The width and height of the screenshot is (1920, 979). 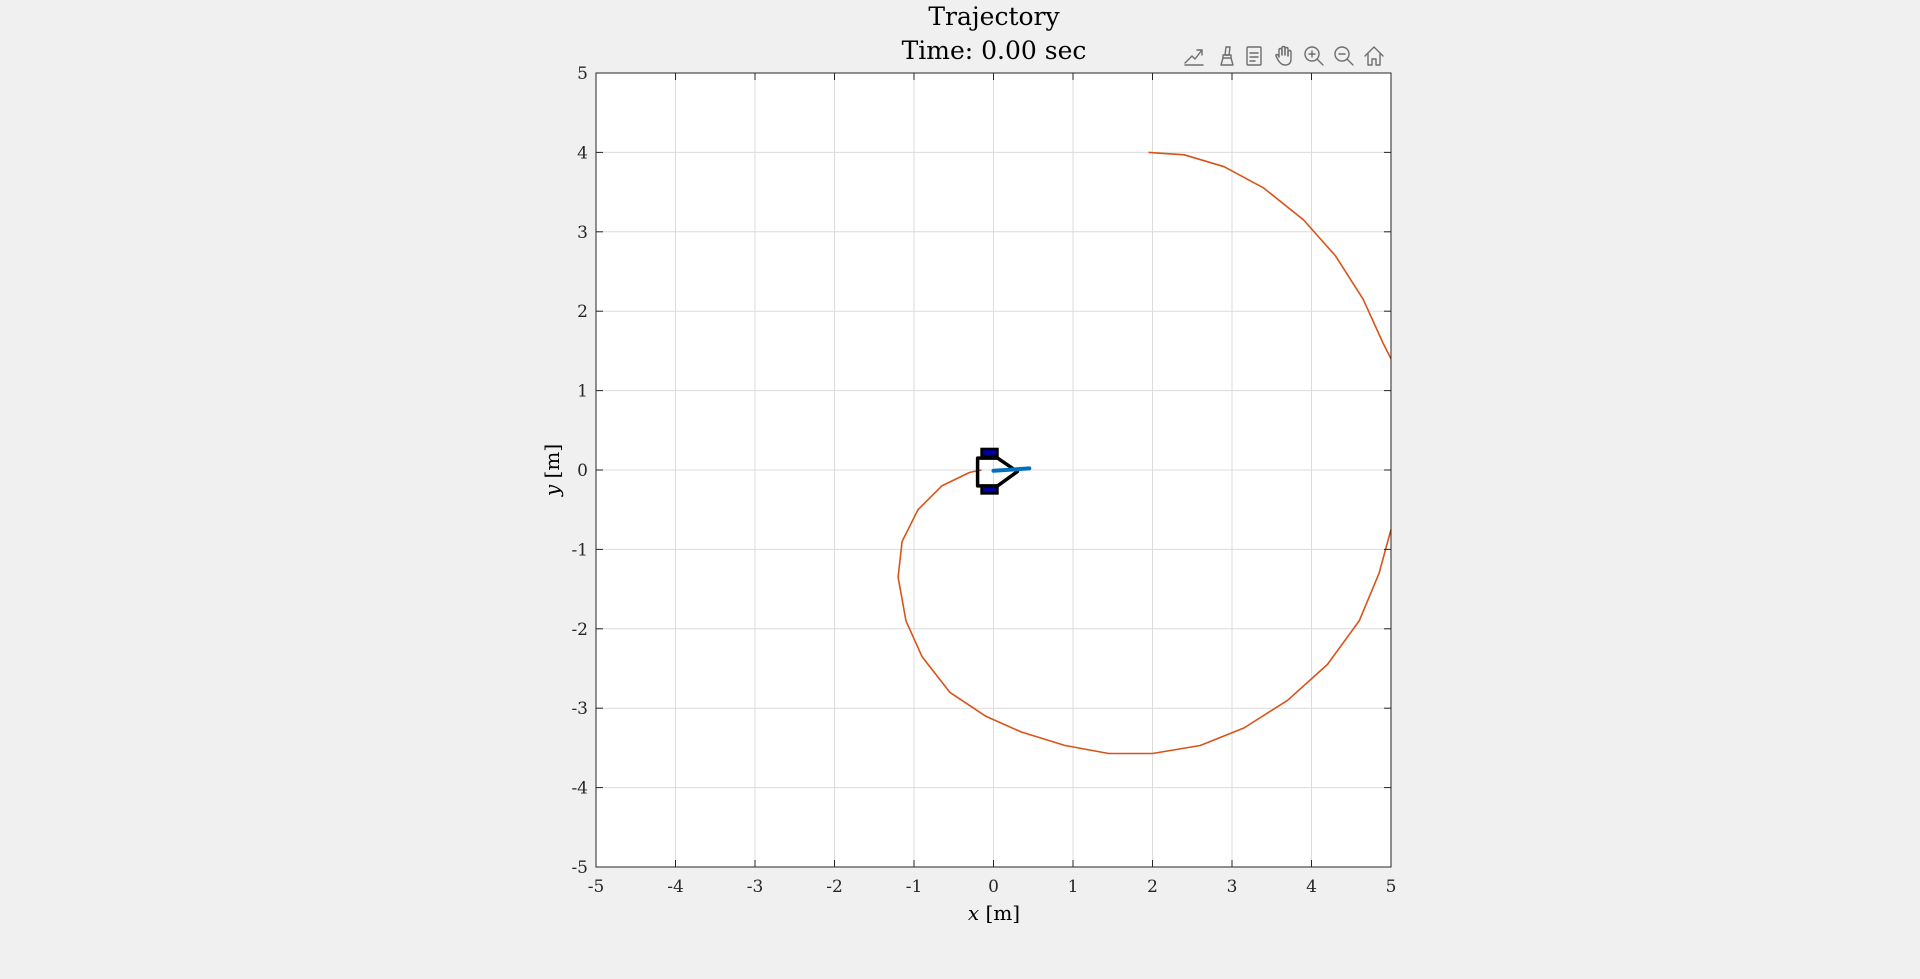 What do you see at coordinates (1003, 913) in the screenshot?
I see `x-axis-unit: [m]` at bounding box center [1003, 913].